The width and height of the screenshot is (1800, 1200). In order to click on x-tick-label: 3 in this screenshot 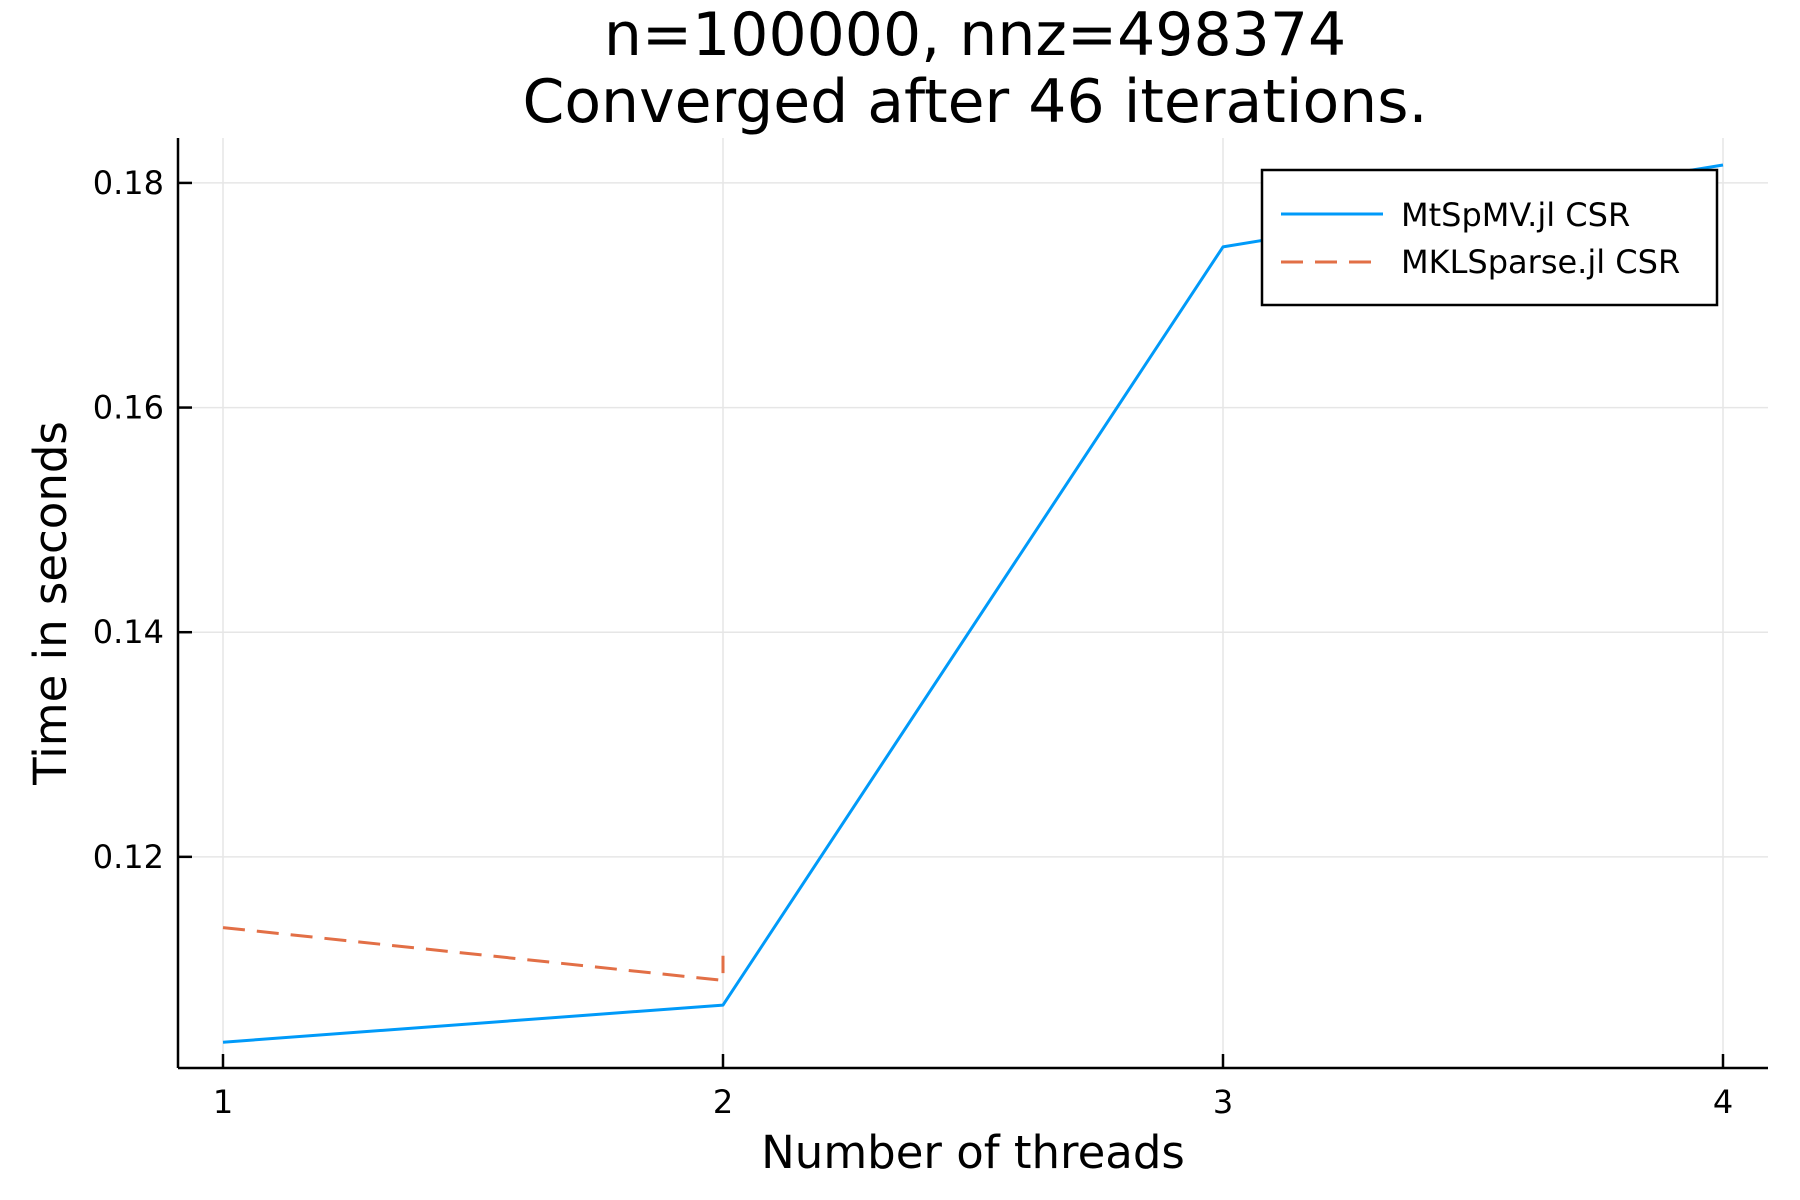, I will do `click(1223, 1102)`.